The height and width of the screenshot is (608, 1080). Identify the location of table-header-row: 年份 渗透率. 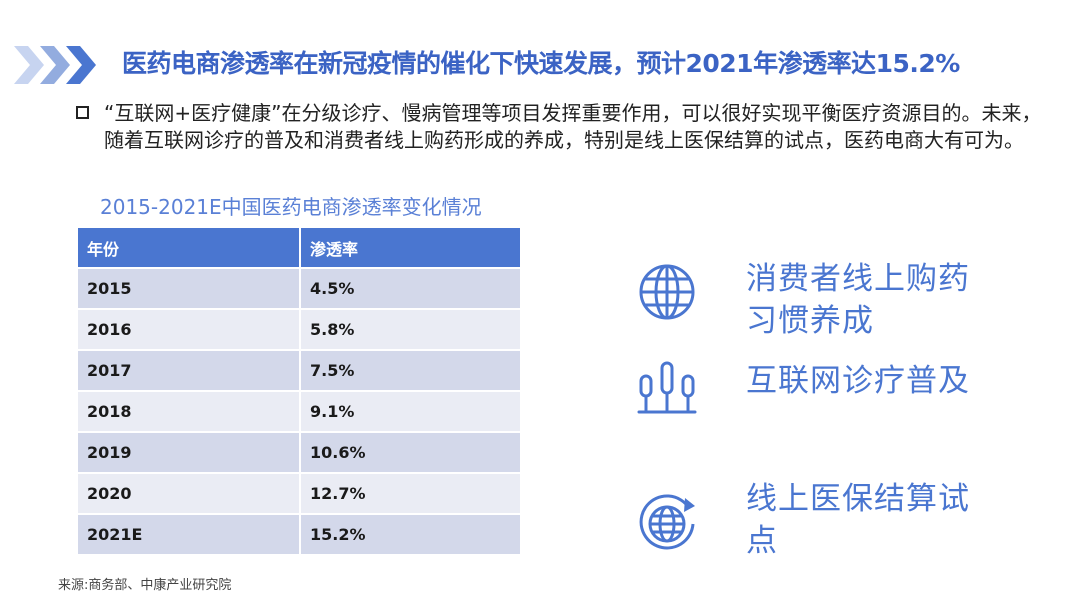
(299, 247).